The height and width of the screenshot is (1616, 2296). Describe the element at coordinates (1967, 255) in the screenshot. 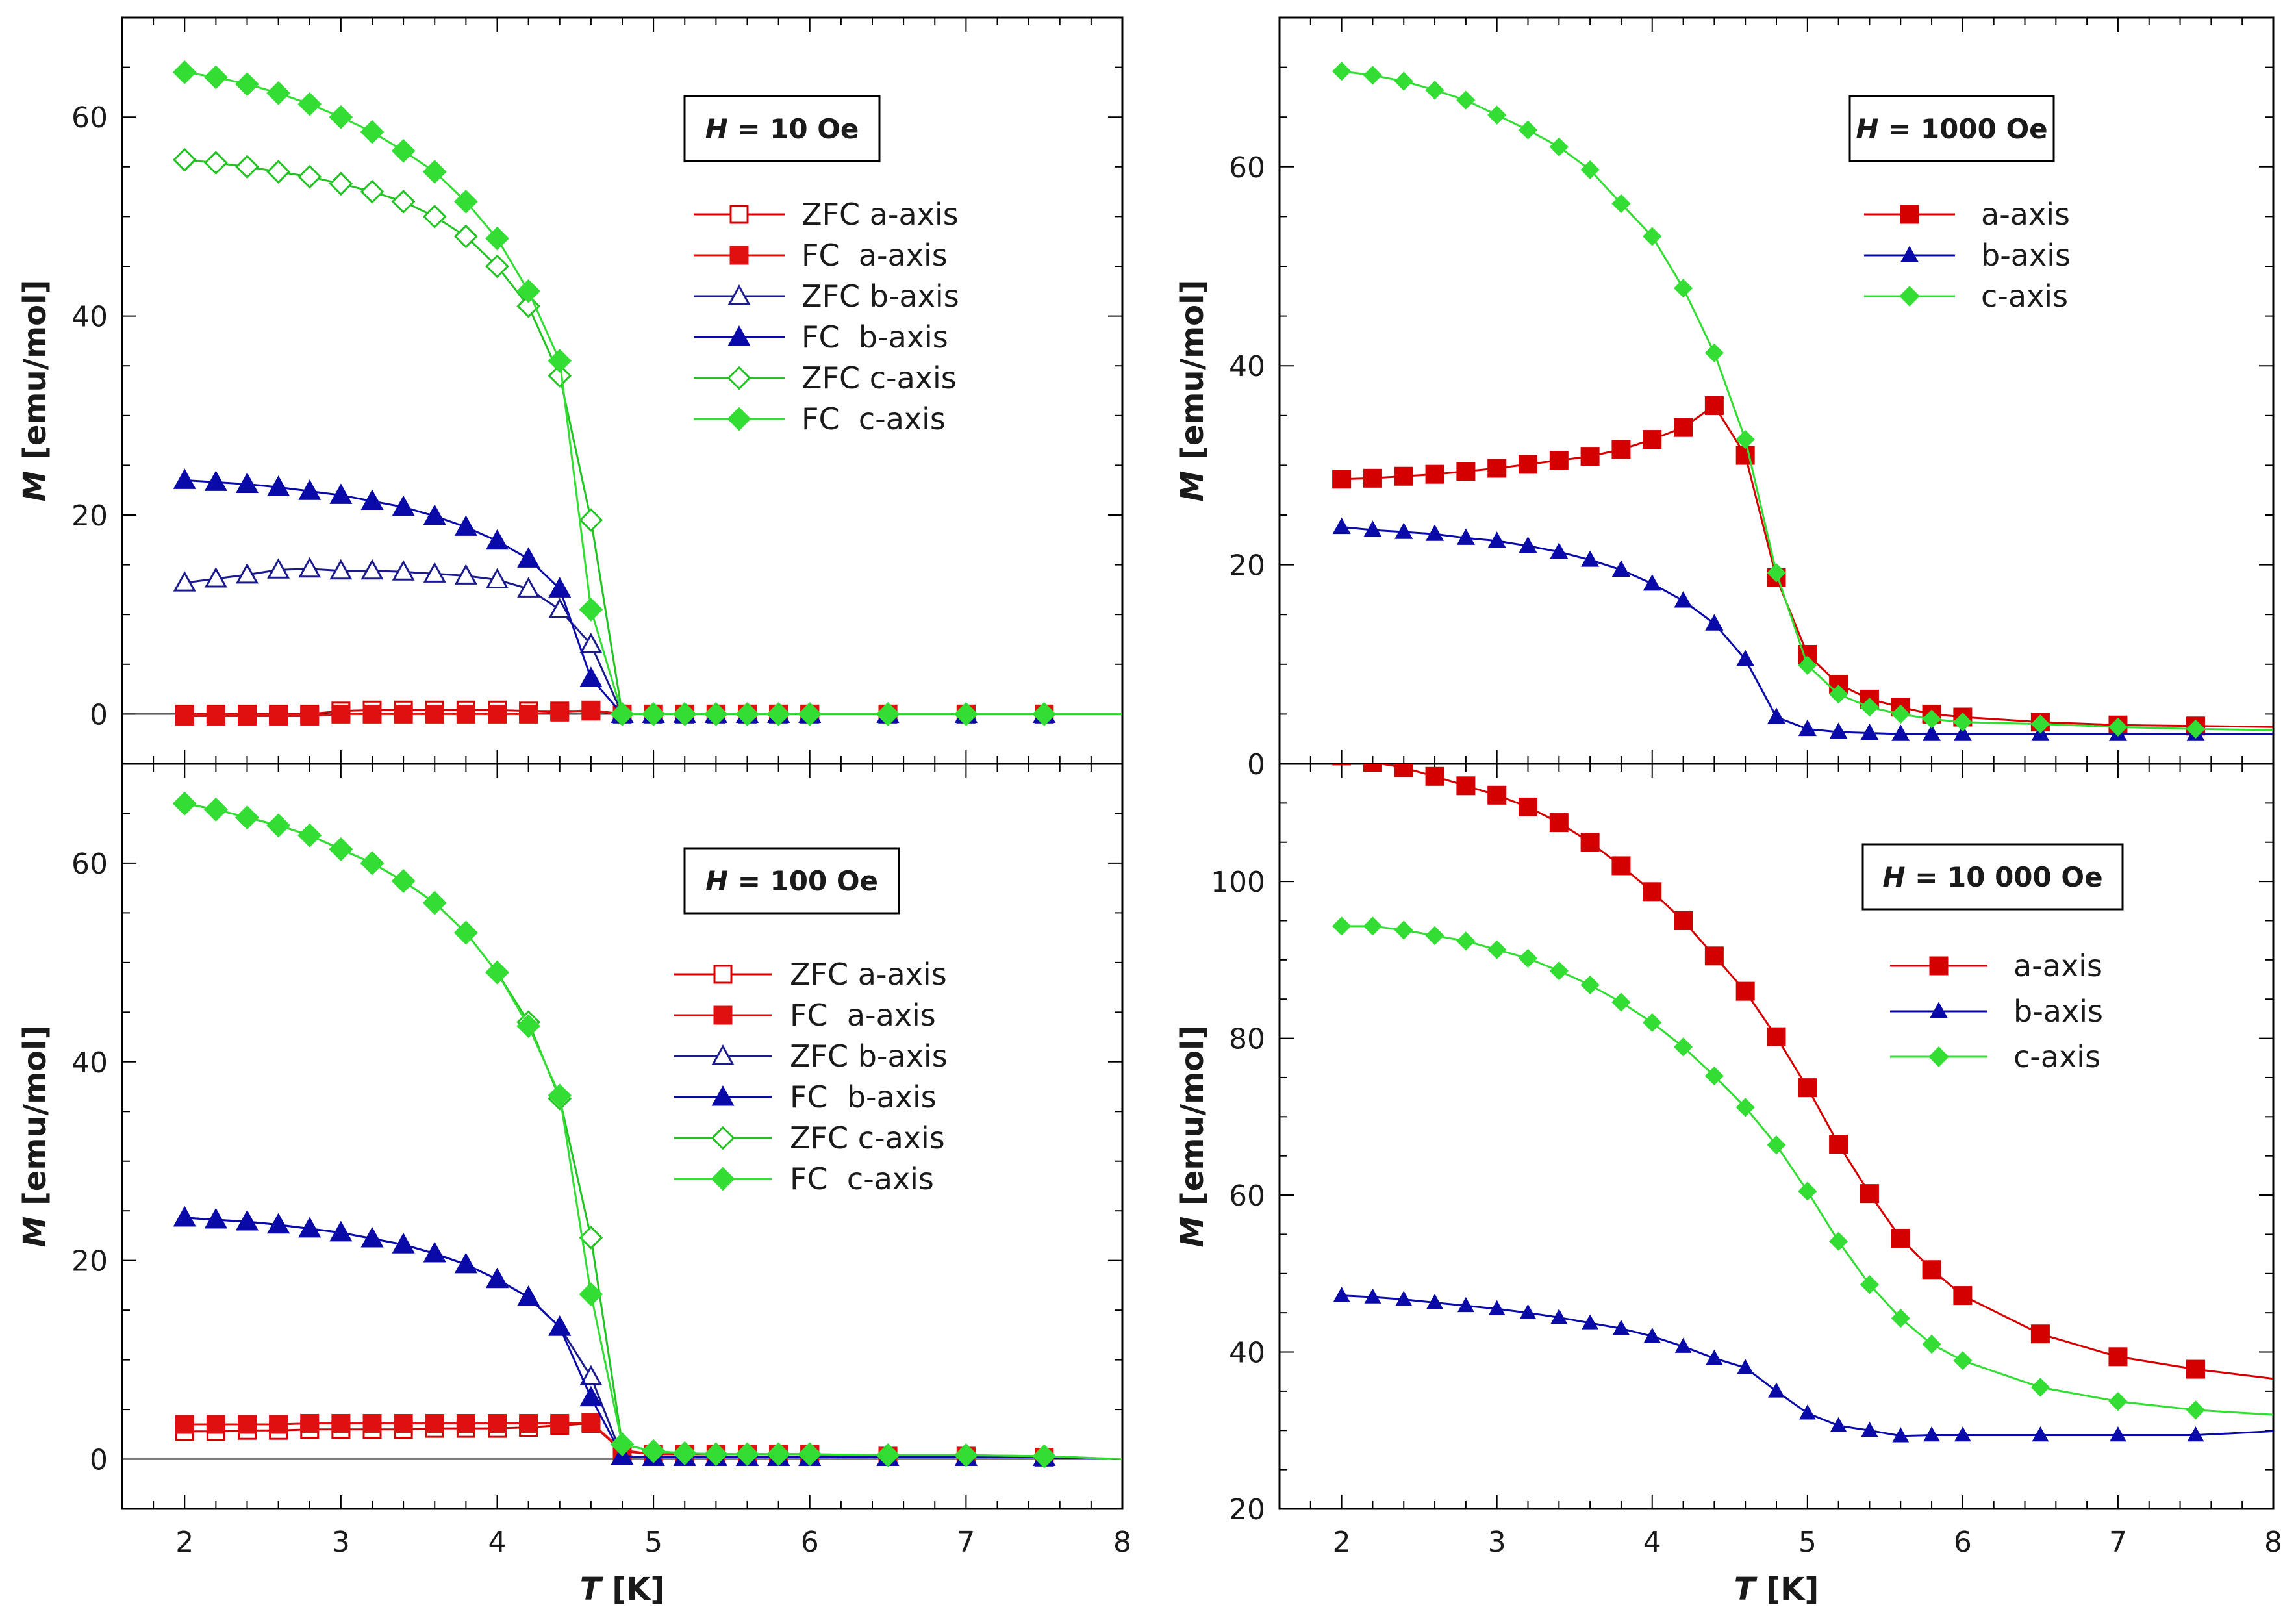

I see `legend: a-axis b-axis c-axis` at that location.